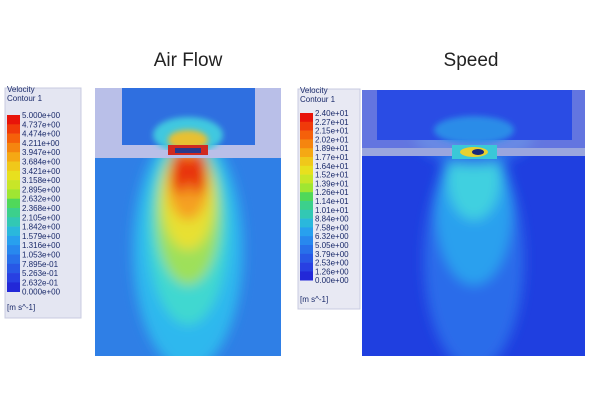  What do you see at coordinates (332, 254) in the screenshot?
I see `legend-label: 3.79e+00` at bounding box center [332, 254].